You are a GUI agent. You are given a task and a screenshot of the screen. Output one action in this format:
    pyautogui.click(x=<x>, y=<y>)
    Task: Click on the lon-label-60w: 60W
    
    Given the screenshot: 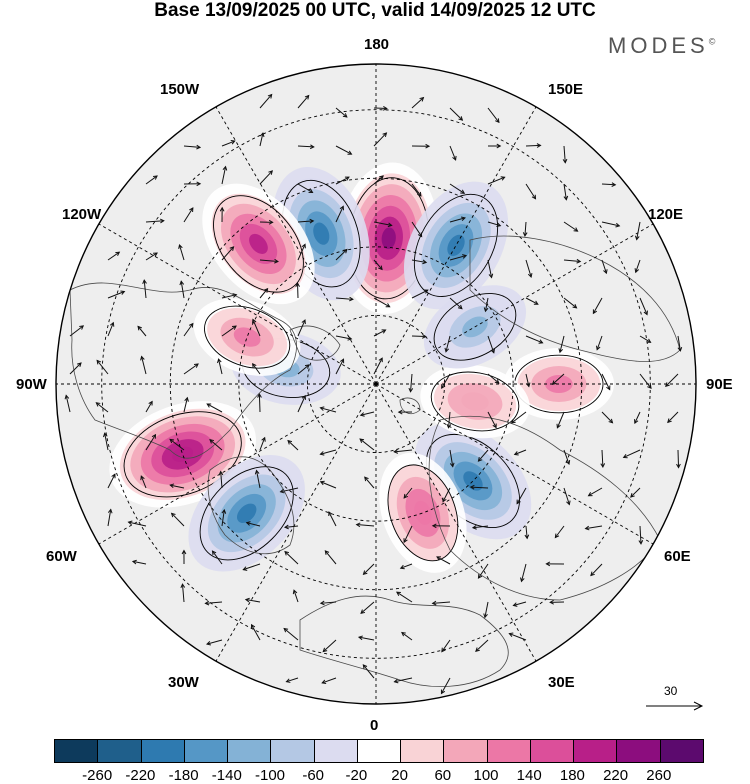 What is the action you would take?
    pyautogui.click(x=61, y=556)
    